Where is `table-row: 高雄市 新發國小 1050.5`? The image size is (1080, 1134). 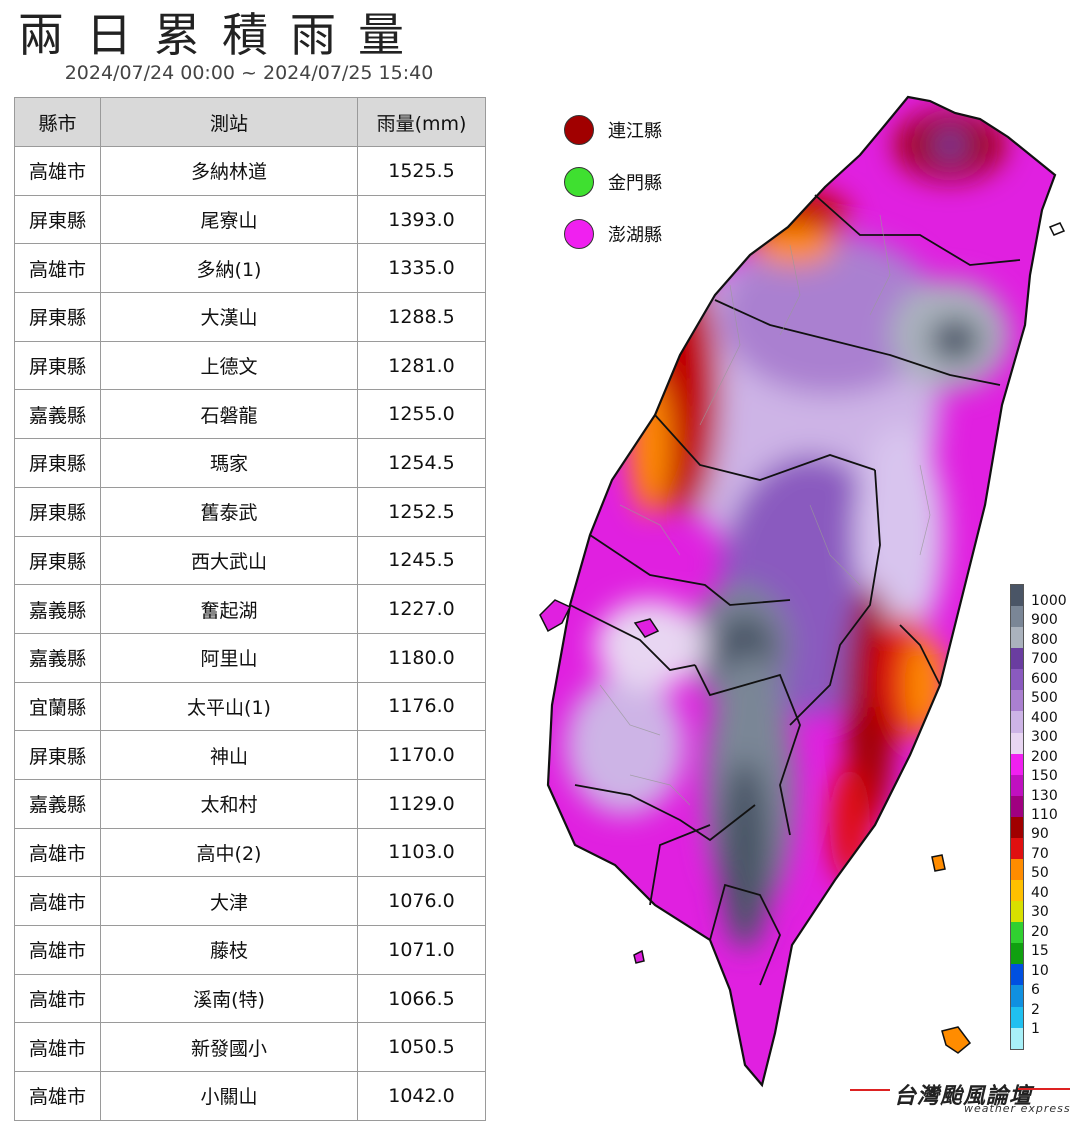
table-row: 高雄市 新發國小 1050.5 is located at coordinates (250, 1047).